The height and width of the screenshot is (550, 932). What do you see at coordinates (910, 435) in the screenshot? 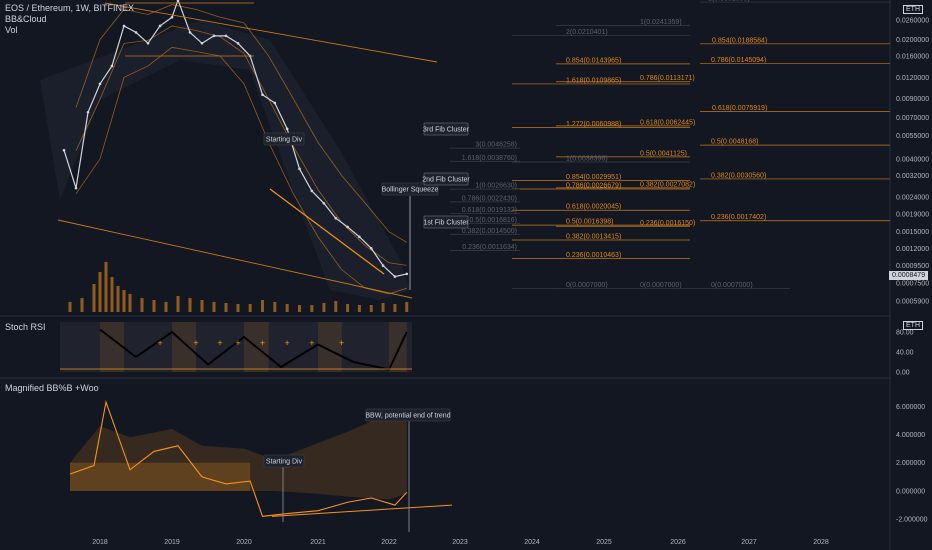
I see `magnified-axis-tick: 4.000000` at bounding box center [910, 435].